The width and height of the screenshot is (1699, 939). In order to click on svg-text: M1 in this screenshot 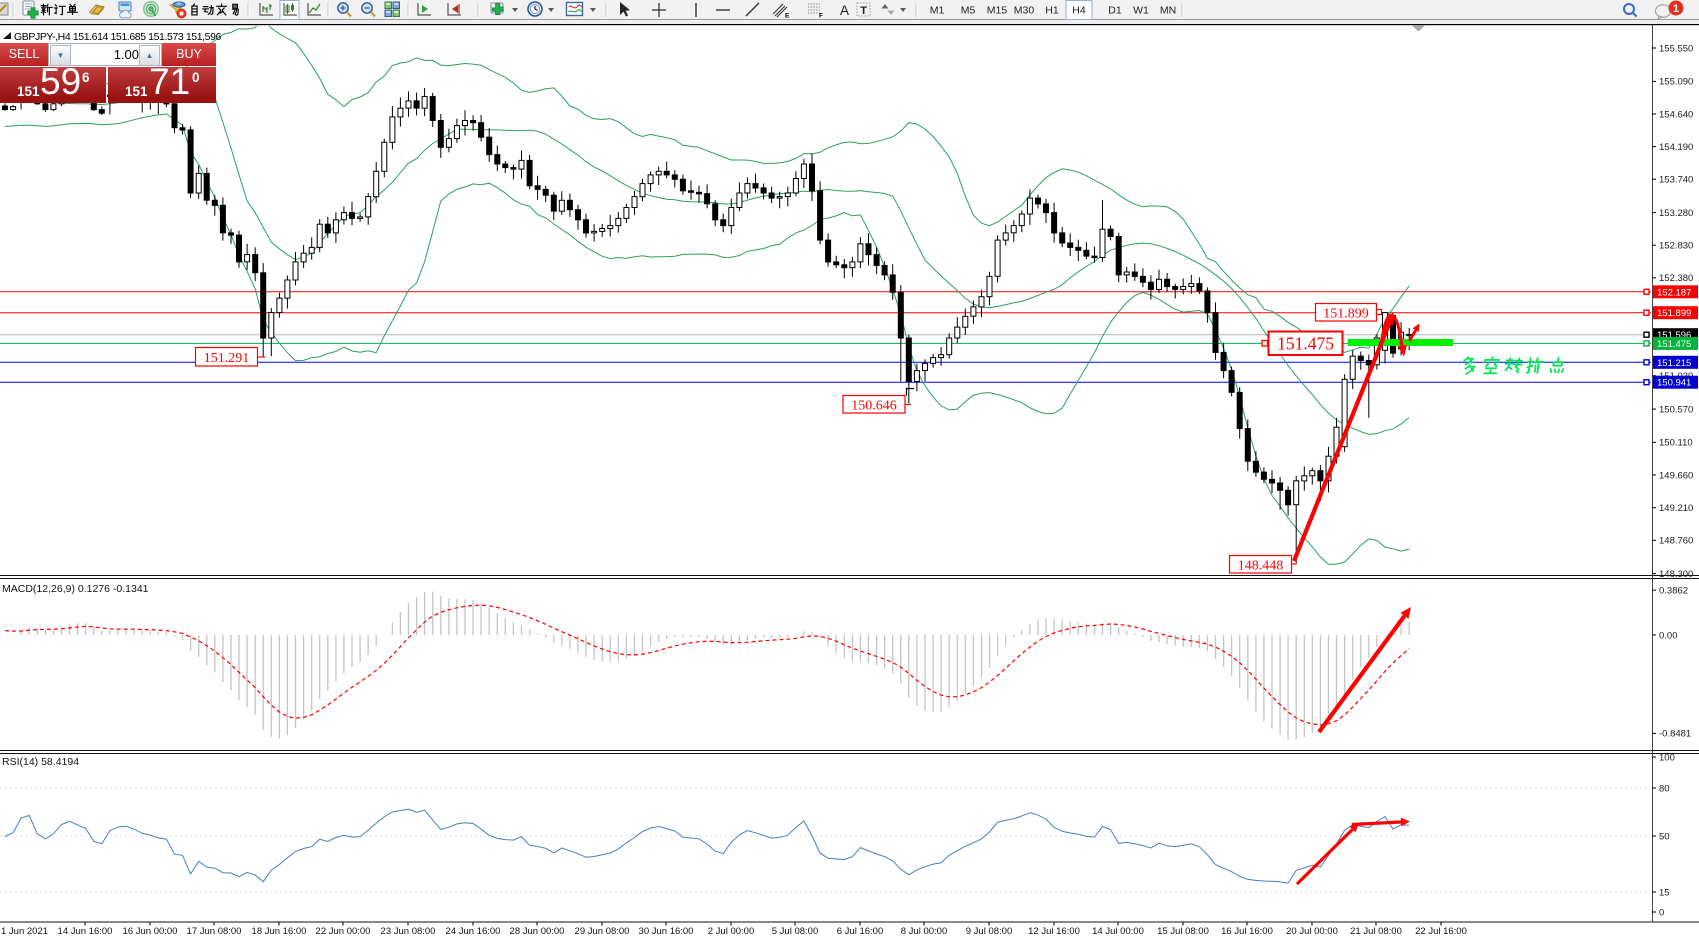, I will do `click(937, 11)`.